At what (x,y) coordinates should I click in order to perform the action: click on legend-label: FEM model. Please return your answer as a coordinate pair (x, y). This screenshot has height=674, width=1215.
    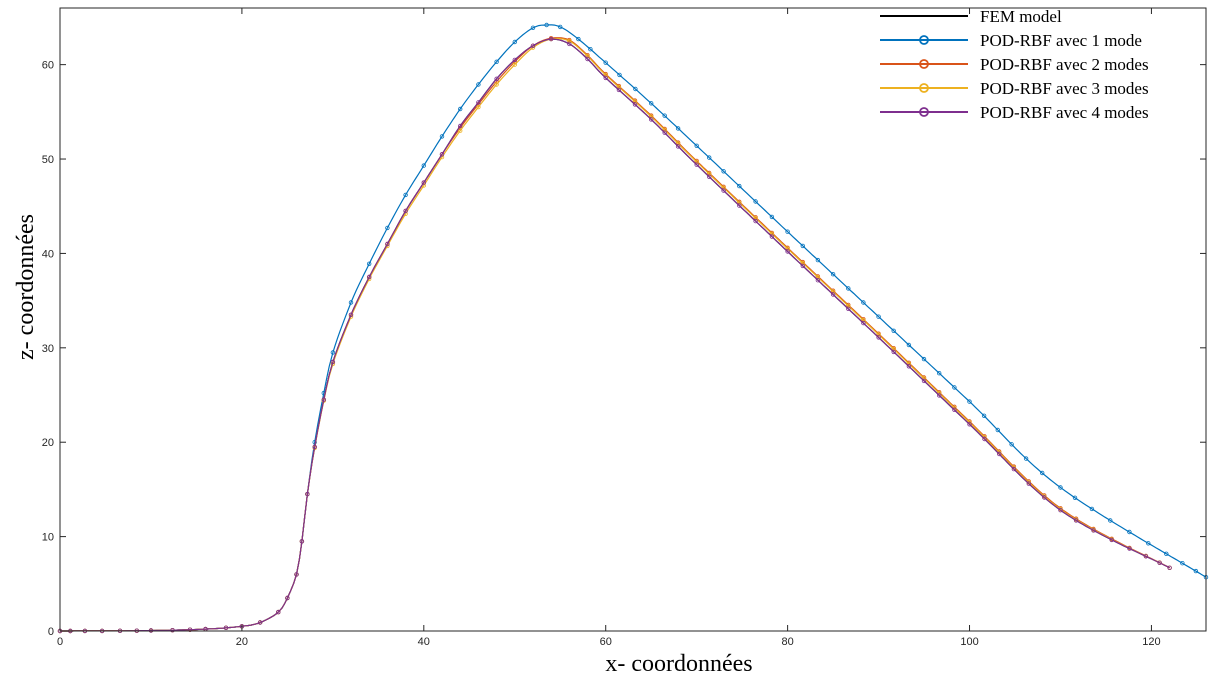
    Looking at the image, I should click on (1021, 16).